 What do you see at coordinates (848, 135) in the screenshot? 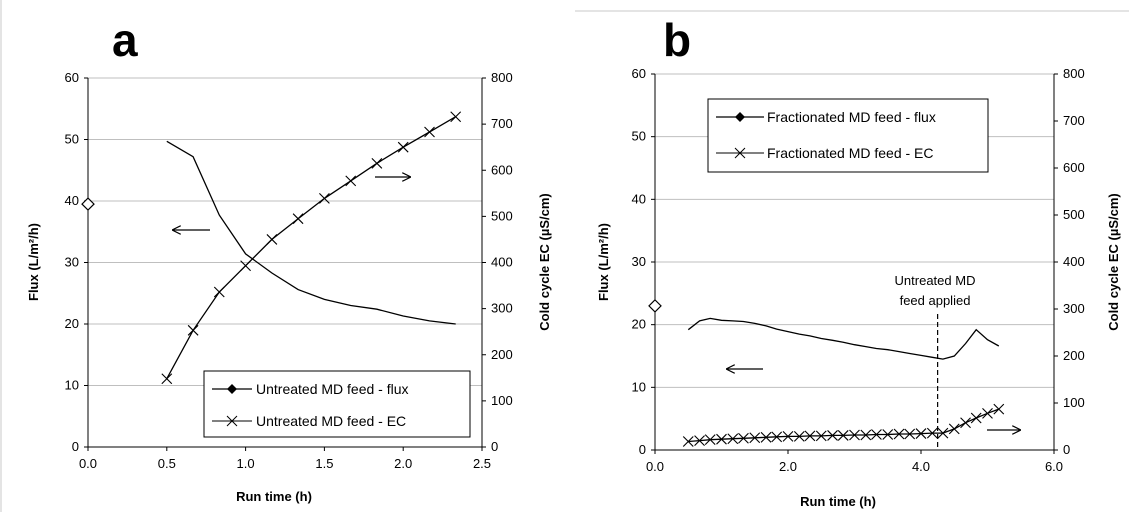
I see `legend-box-b` at bounding box center [848, 135].